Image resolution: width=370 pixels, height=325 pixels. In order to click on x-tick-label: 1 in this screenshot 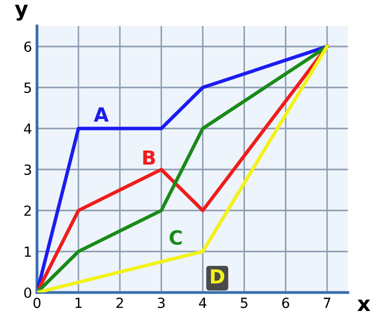, I will do `click(79, 303)`.